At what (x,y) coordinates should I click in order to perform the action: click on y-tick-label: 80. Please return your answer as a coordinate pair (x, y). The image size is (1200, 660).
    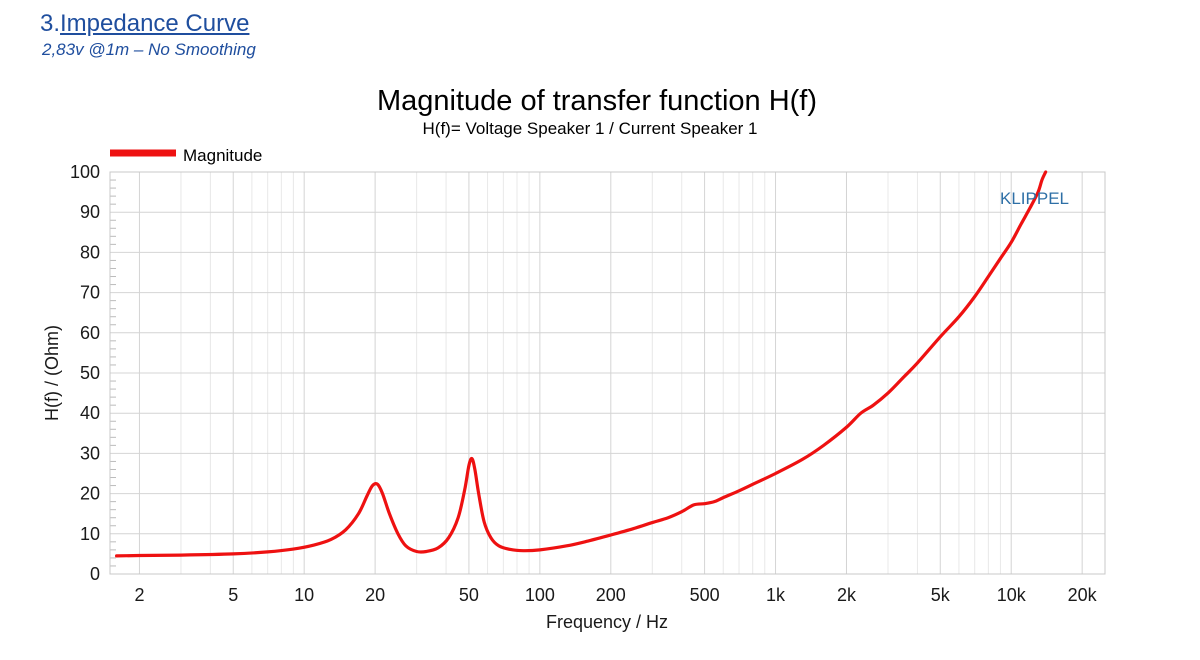
    Looking at the image, I should click on (90, 252).